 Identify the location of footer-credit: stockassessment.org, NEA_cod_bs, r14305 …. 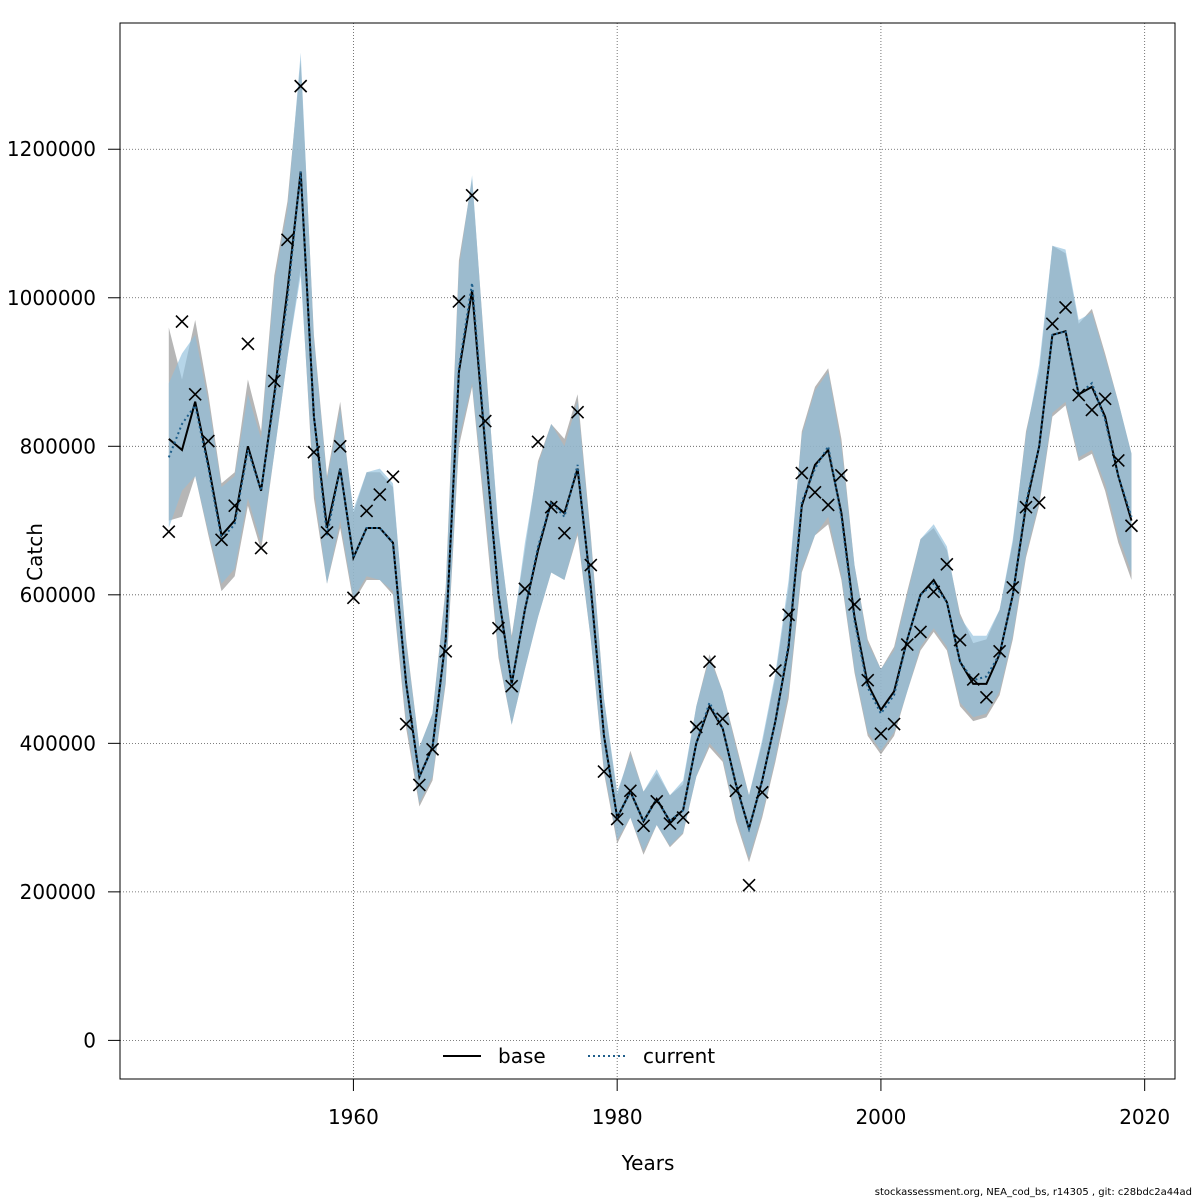
(1033, 1192).